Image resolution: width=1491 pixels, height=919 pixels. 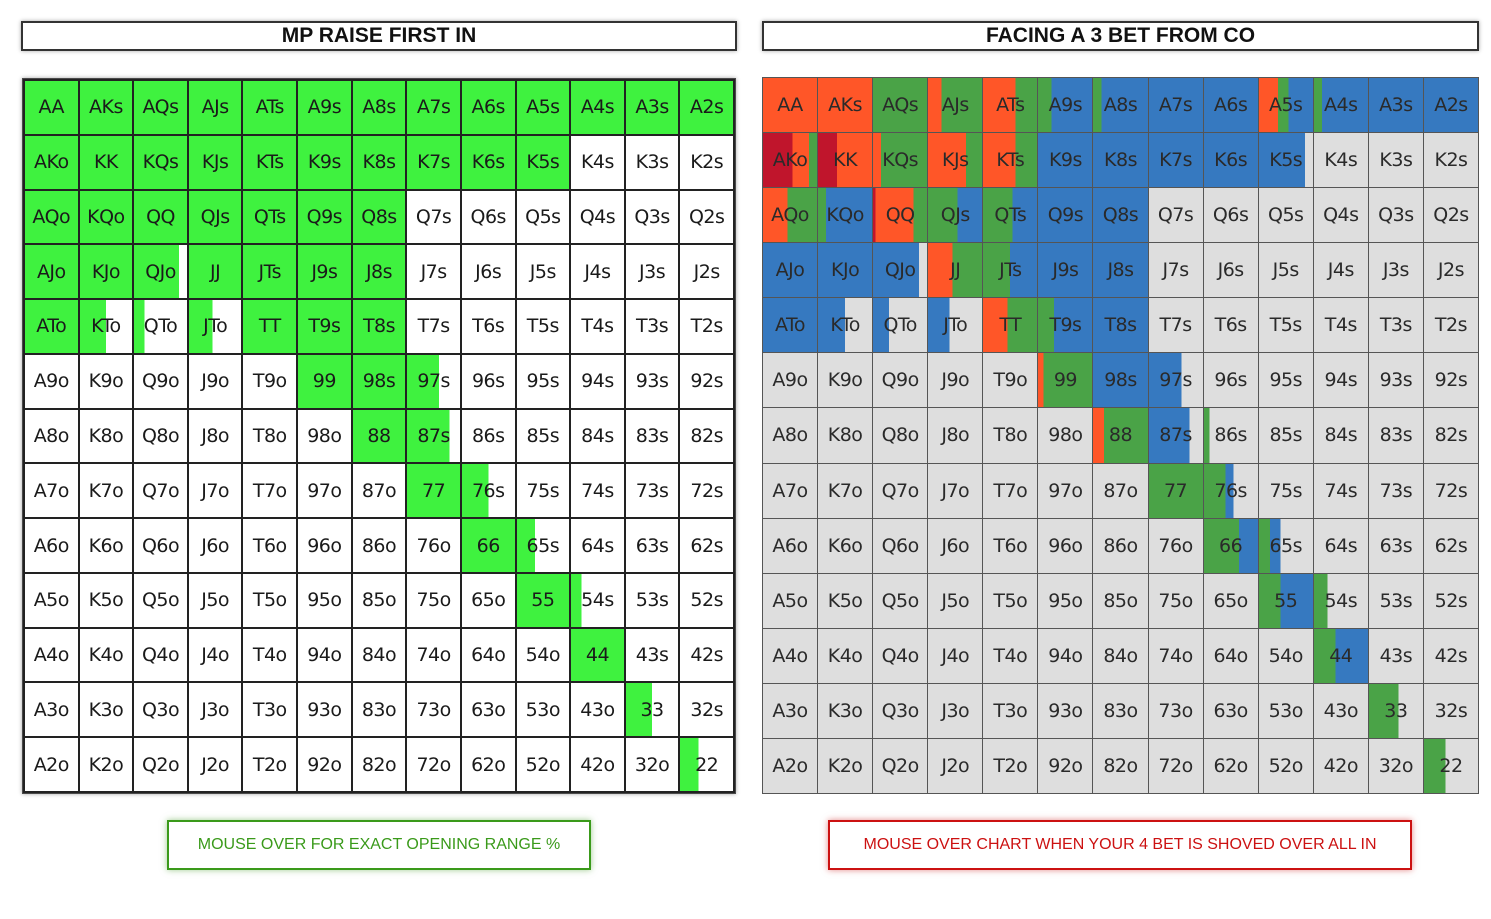 I want to click on hand-cell: 52s, so click(x=706, y=600).